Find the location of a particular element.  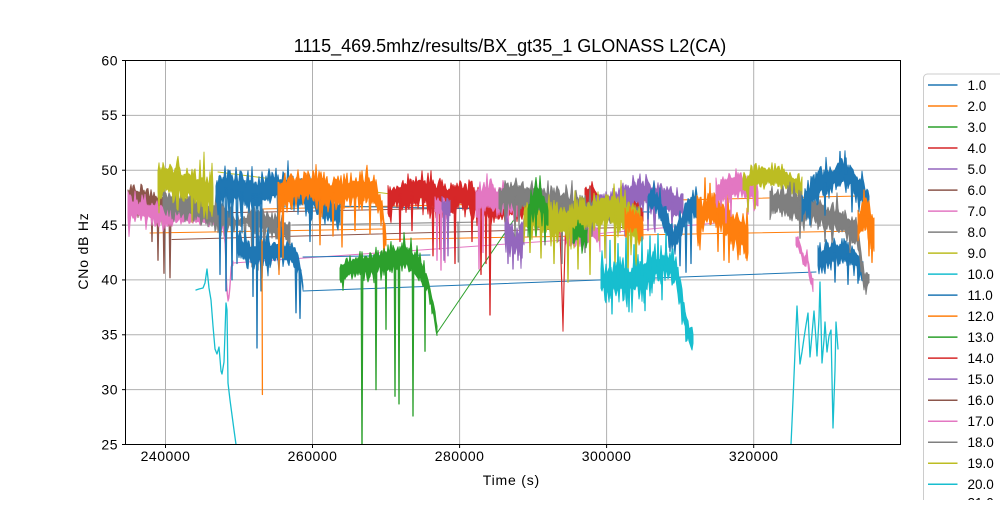

svg-text: 17.0 is located at coordinates (981, 421).